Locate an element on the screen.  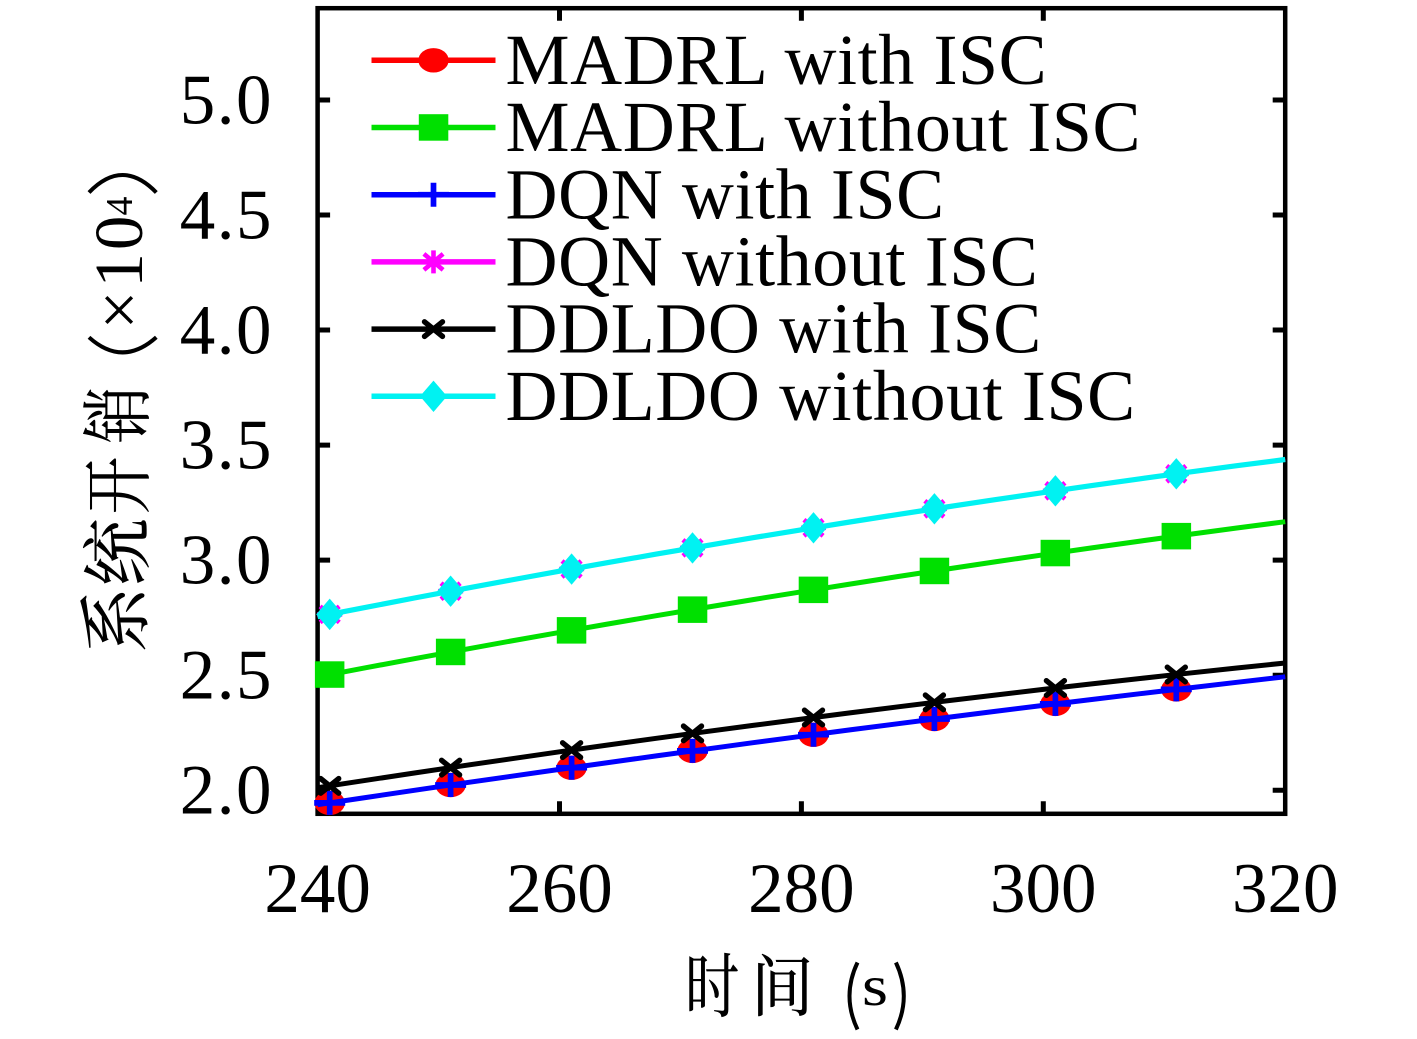
svg-text: DDLDO without ISC is located at coordinates (821, 396).